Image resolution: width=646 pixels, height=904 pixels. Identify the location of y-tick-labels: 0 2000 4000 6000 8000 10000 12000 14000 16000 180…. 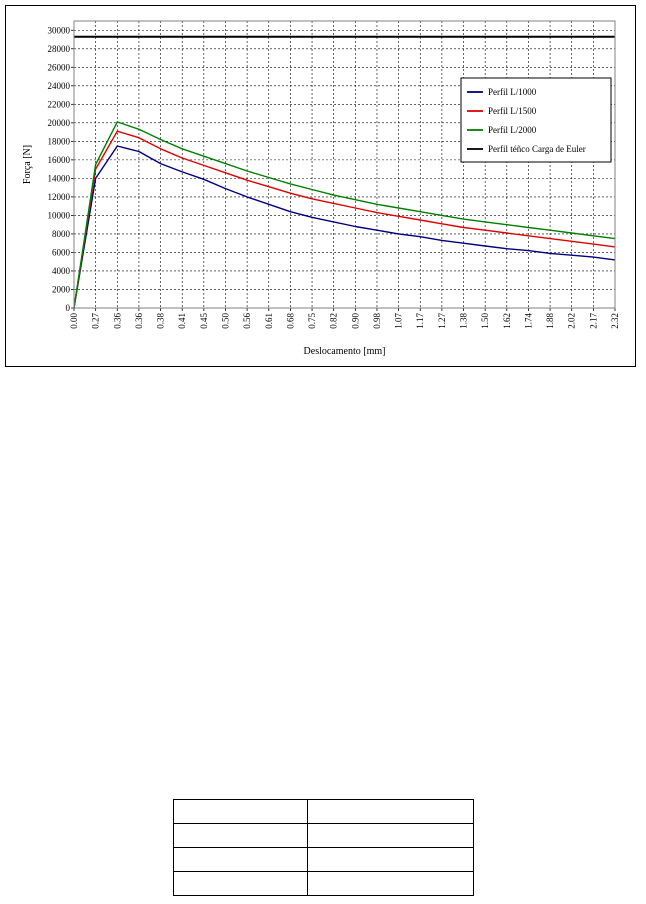
(61, 169).